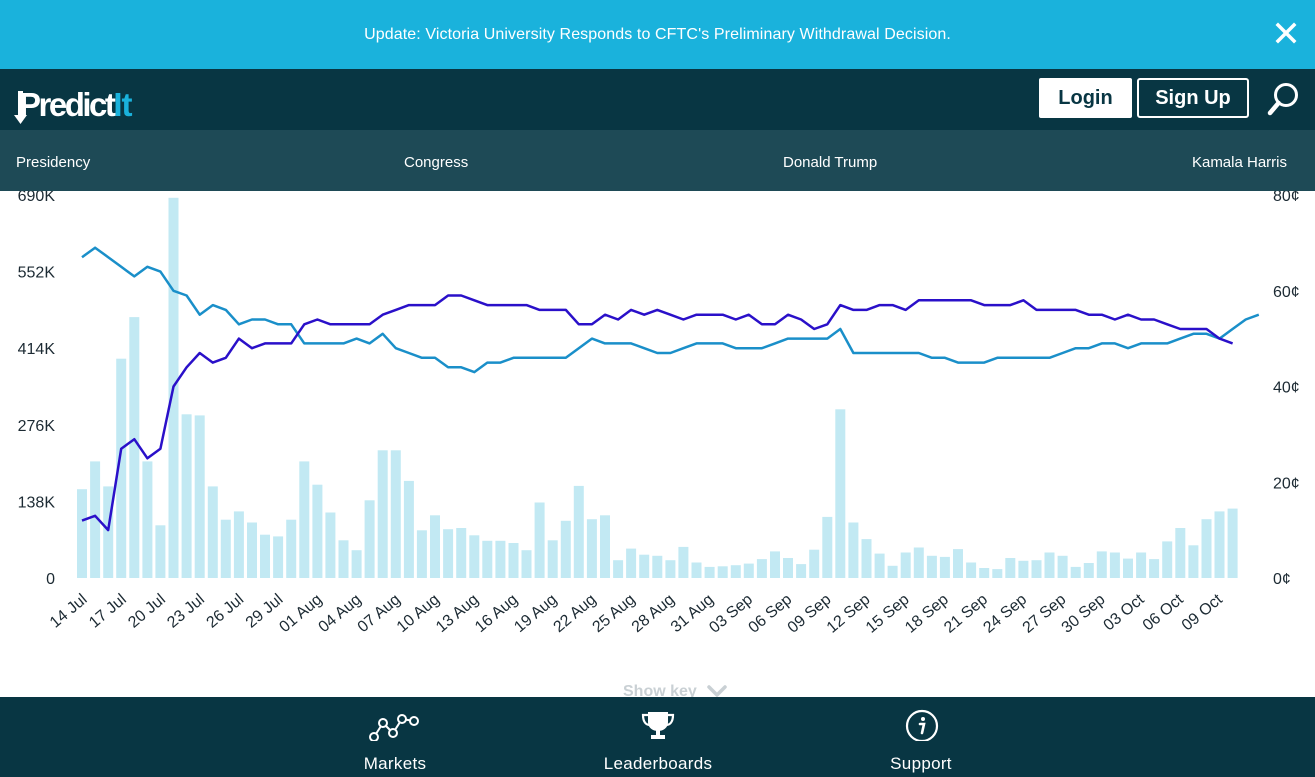 This screenshot has height=777, width=1315. I want to click on x-tick-label: 28 Aug, so click(653, 613).